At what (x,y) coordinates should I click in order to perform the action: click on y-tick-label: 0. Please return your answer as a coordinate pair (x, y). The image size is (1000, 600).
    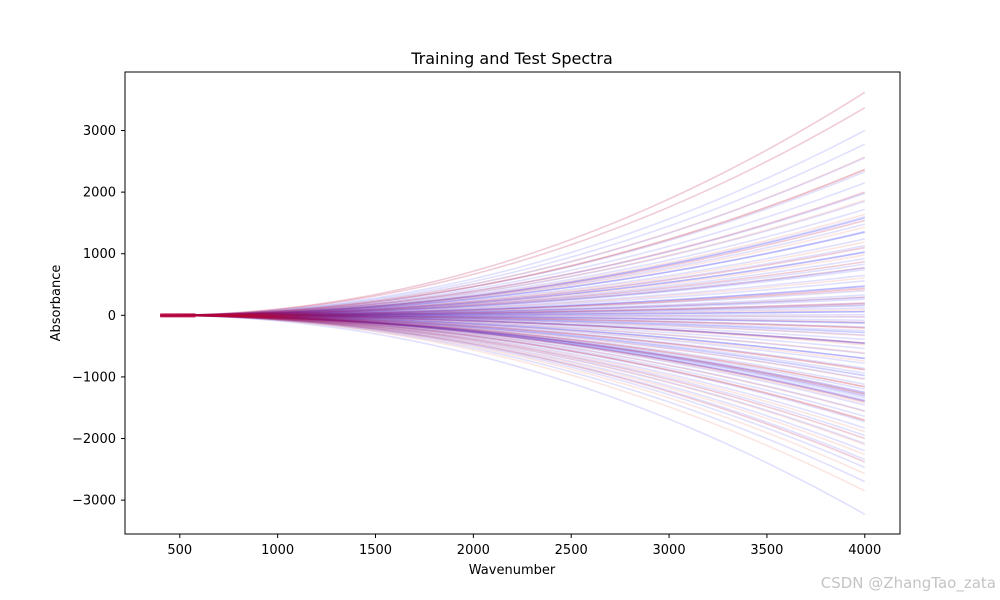
    Looking at the image, I should click on (112, 316).